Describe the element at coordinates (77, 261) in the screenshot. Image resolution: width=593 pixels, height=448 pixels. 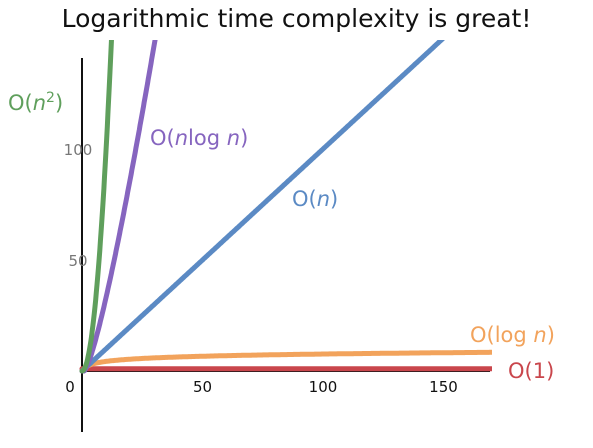
I see `y-tick-label: 50` at that location.